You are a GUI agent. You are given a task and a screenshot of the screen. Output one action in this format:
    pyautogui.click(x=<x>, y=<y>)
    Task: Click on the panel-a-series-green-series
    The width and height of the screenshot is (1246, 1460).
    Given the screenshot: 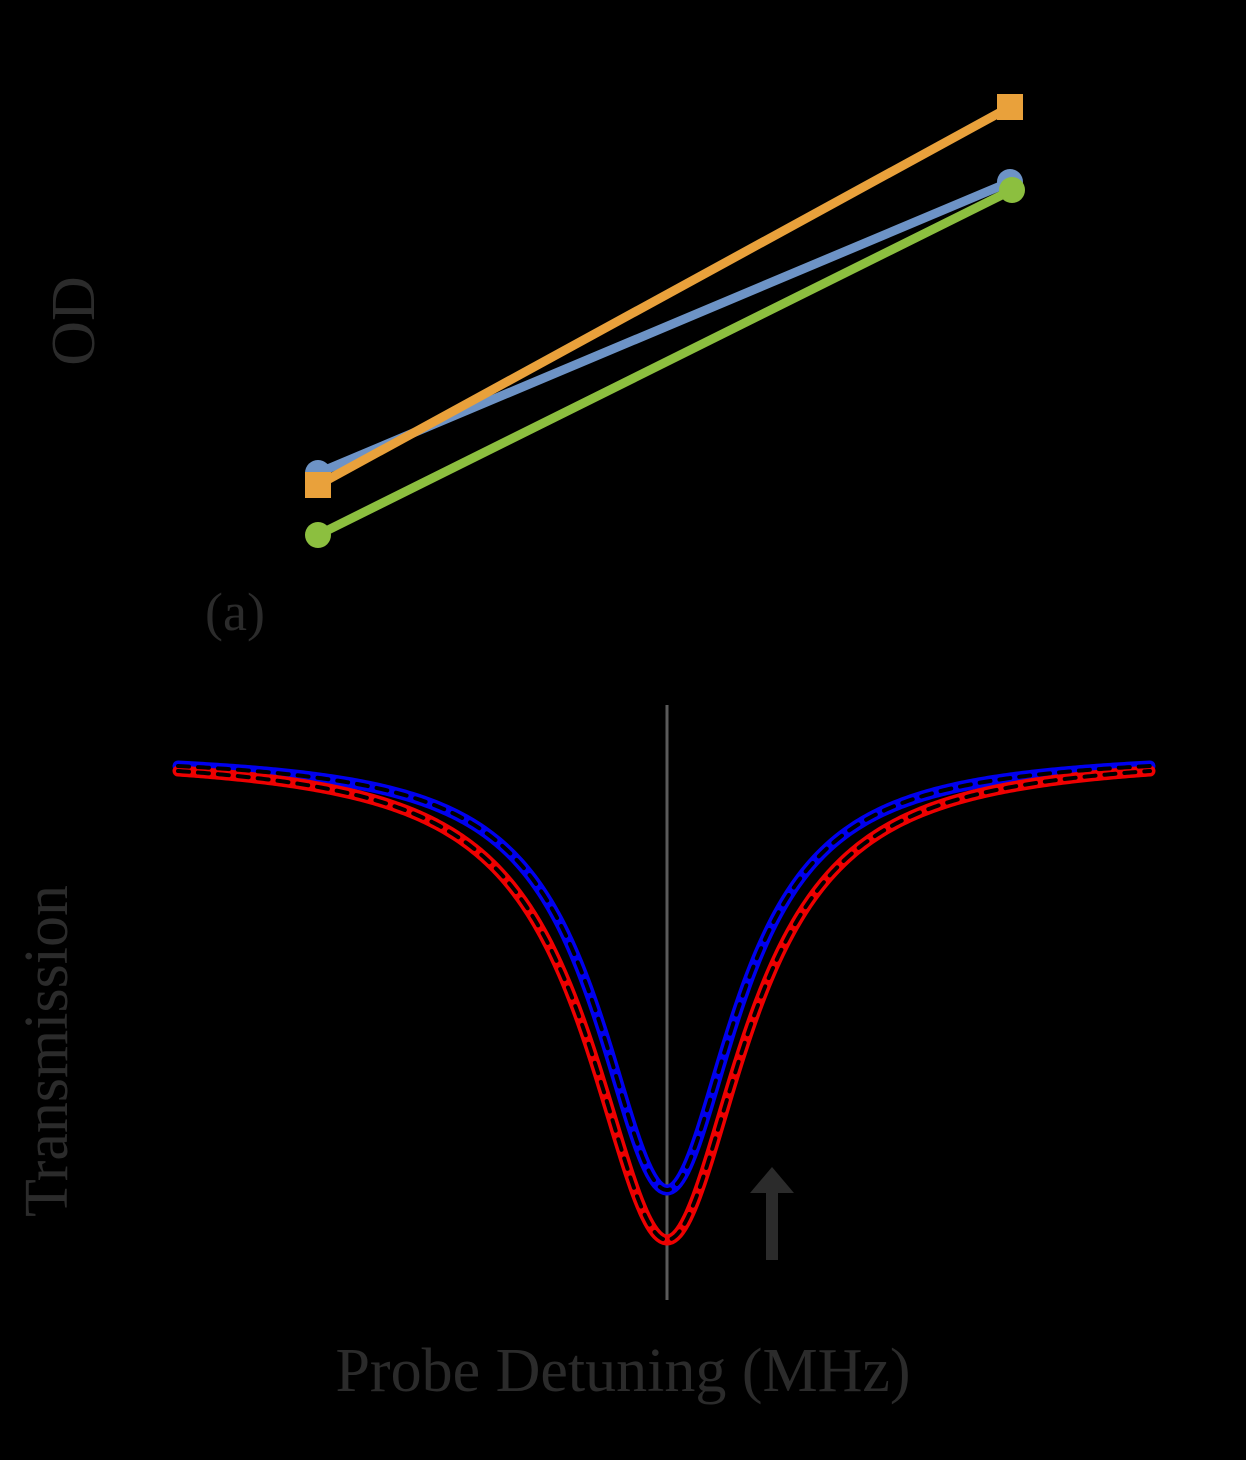 What is the action you would take?
    pyautogui.click(x=665, y=362)
    